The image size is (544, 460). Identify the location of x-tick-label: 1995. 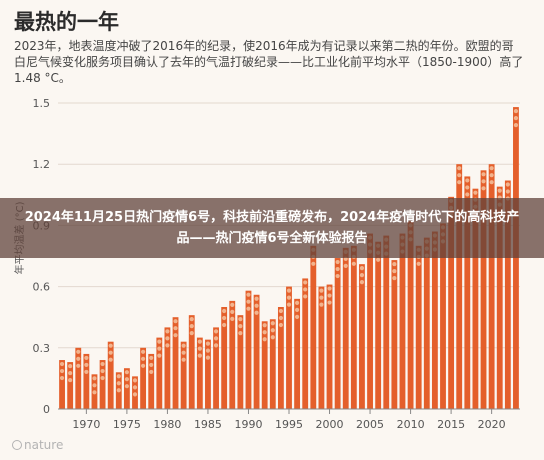
(289, 424).